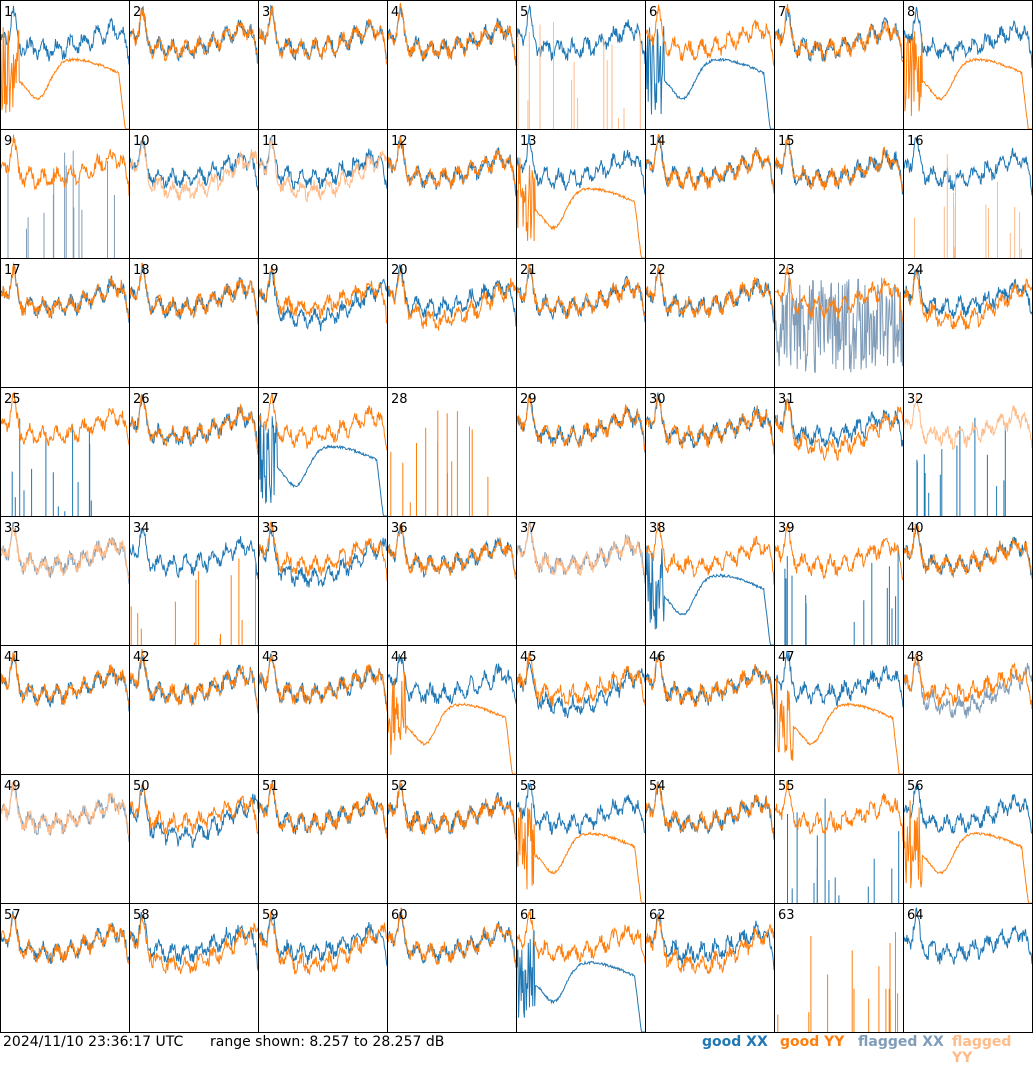 This screenshot has width=1033, height=1066. Describe the element at coordinates (786, 270) in the screenshot. I see `panel-label-23: 23` at that location.